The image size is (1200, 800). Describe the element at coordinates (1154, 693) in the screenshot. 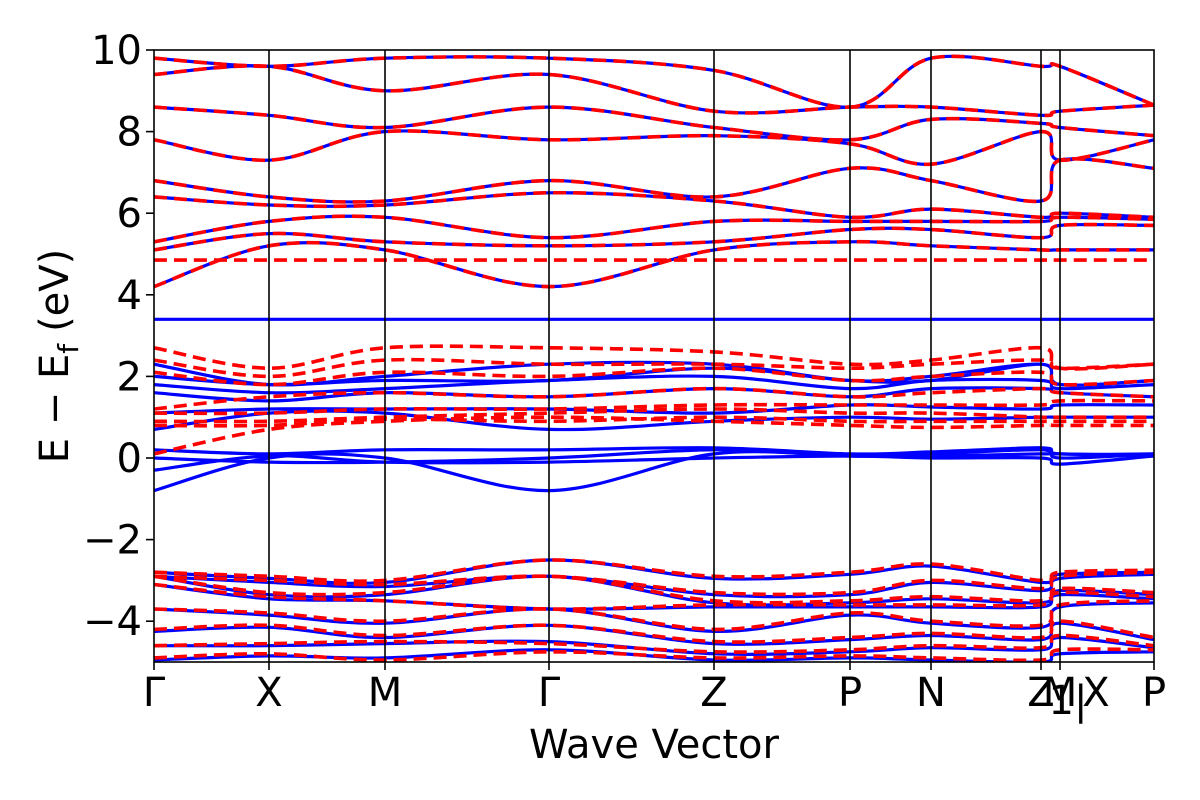

I see `x-tick-label-9: P` at that location.